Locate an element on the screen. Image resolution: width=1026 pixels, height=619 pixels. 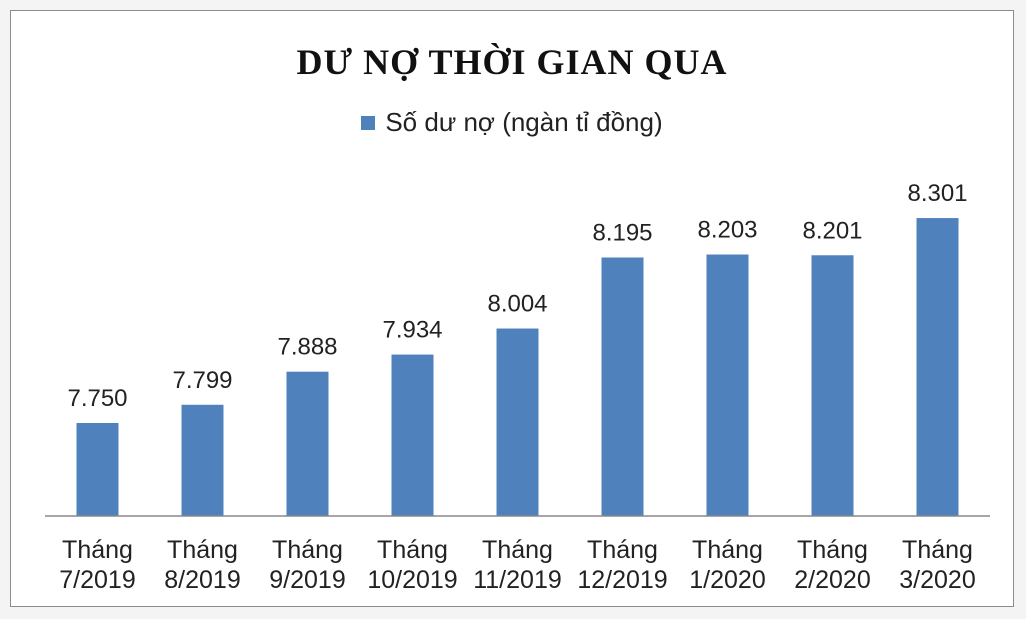
chart-title: DƯ NỢ THỜI GIAN QUA is located at coordinates (512, 62).